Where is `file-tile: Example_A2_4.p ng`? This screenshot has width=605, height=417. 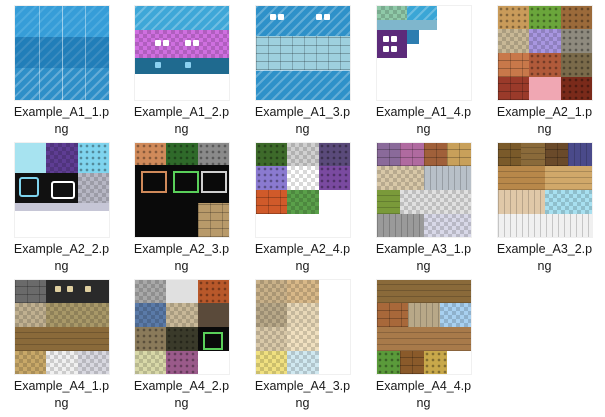 file-tile: Example_A2_4.p ng is located at coordinates (302, 209).